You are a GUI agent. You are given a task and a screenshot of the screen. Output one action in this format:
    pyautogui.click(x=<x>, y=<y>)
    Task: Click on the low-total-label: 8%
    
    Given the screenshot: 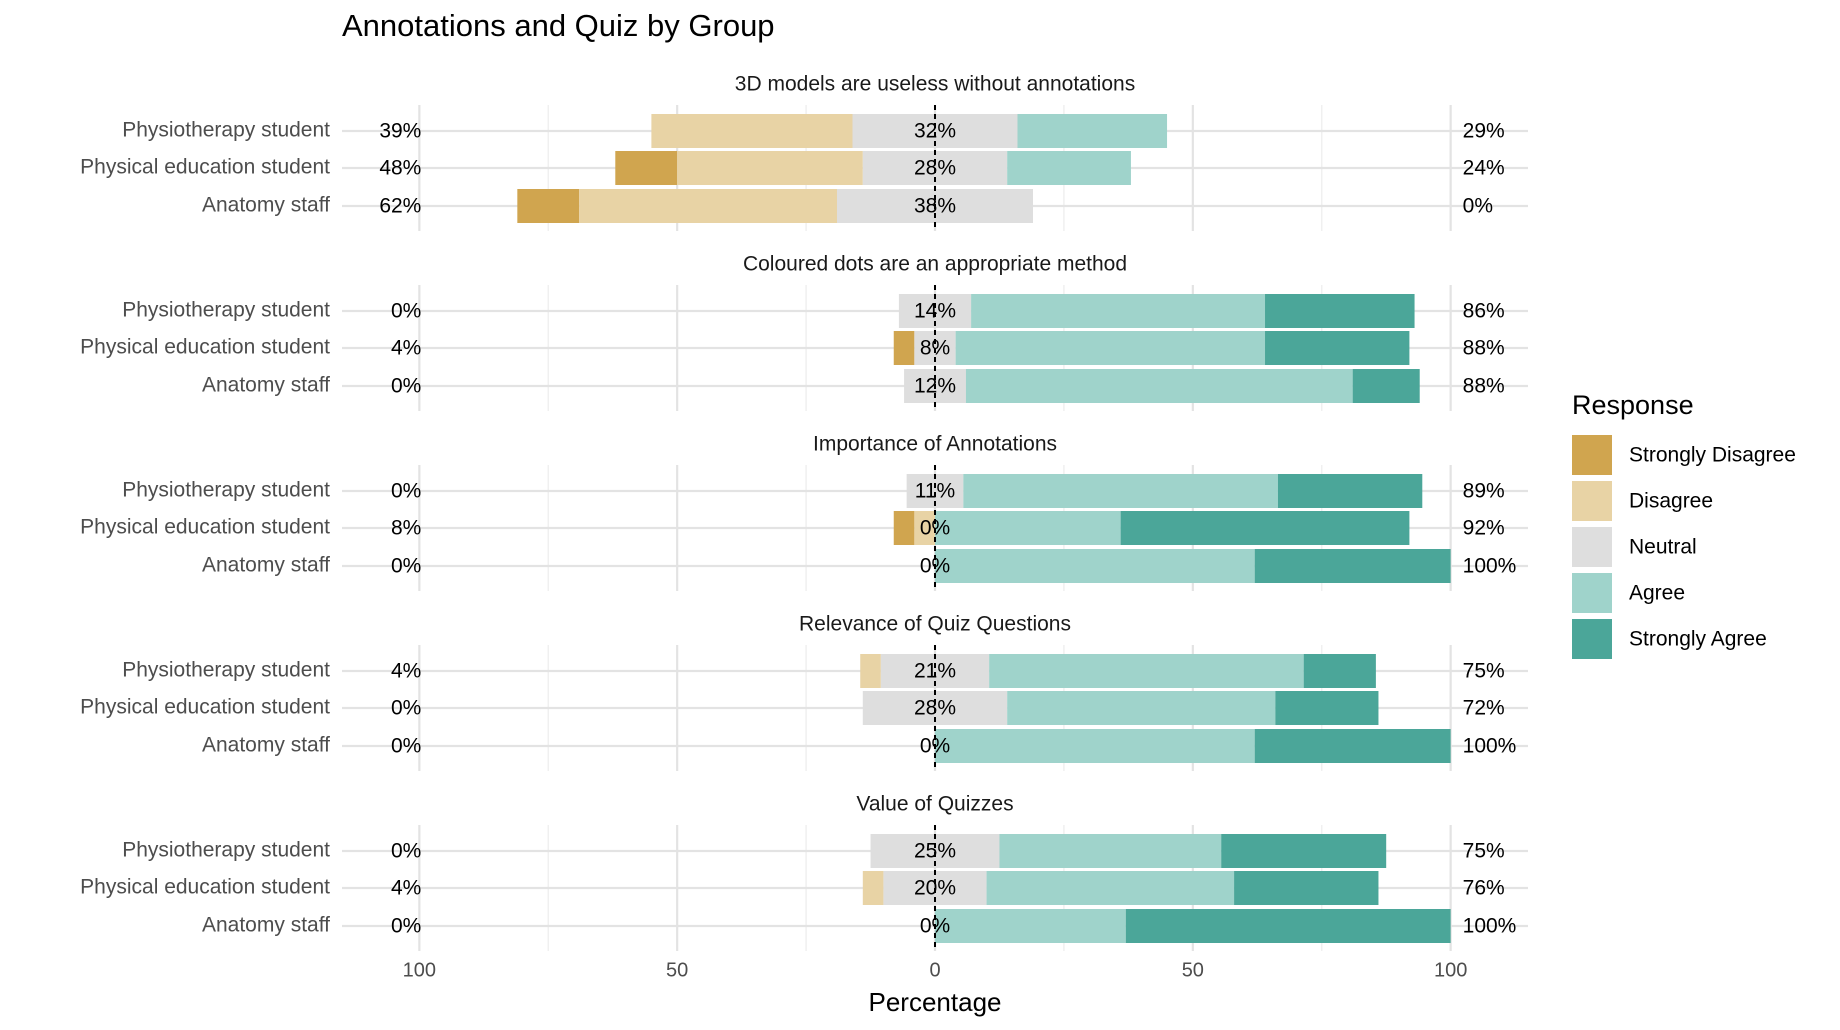 What is the action you would take?
    pyautogui.click(x=406, y=528)
    